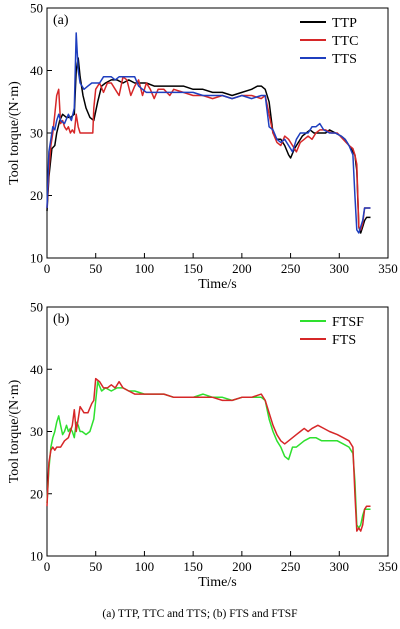 The width and height of the screenshot is (400, 629). Describe the element at coordinates (348, 322) in the screenshot. I see `legend-label-ftsf: FTSF` at that location.